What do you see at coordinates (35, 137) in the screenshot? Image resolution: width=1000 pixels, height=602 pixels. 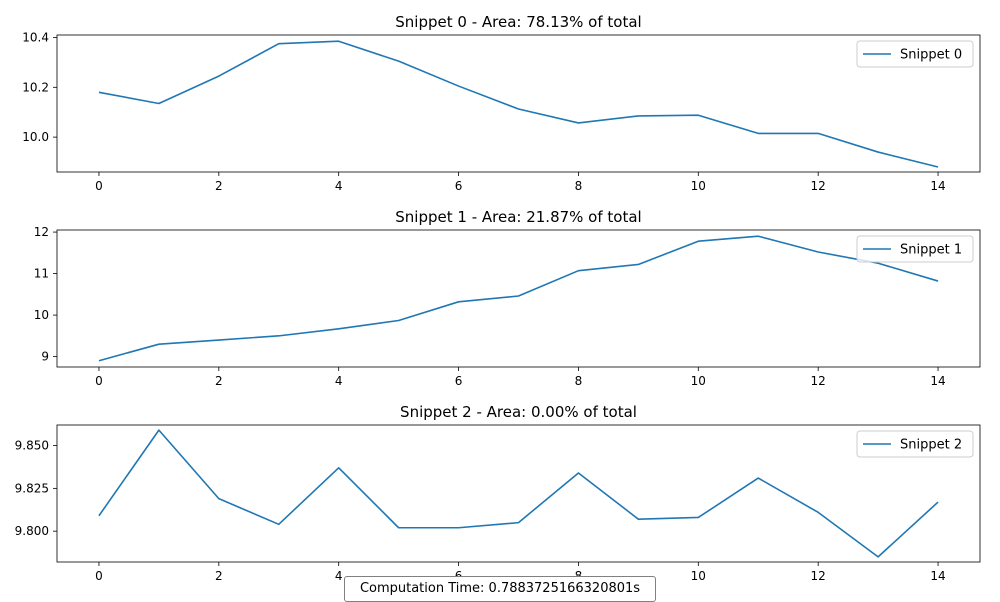 I see `y-tick-label: 10.0` at bounding box center [35, 137].